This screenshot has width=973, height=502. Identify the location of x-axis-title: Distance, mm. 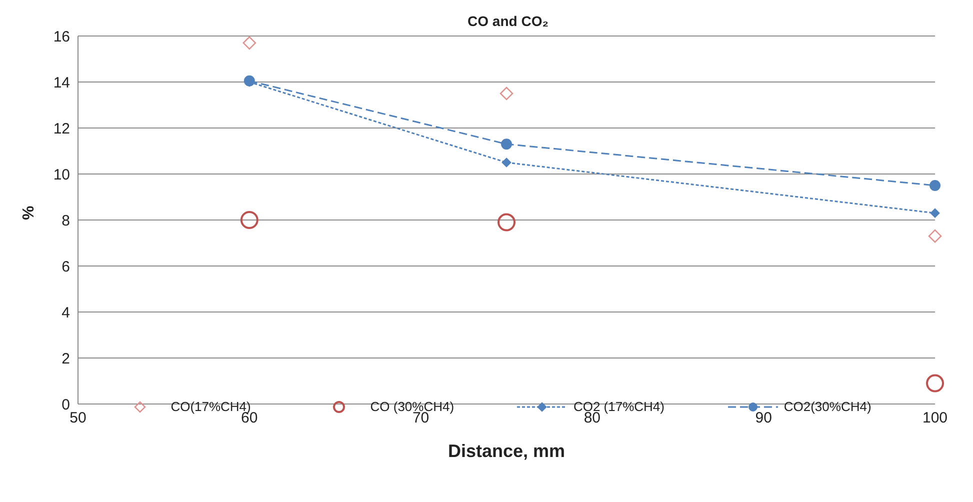
(507, 451).